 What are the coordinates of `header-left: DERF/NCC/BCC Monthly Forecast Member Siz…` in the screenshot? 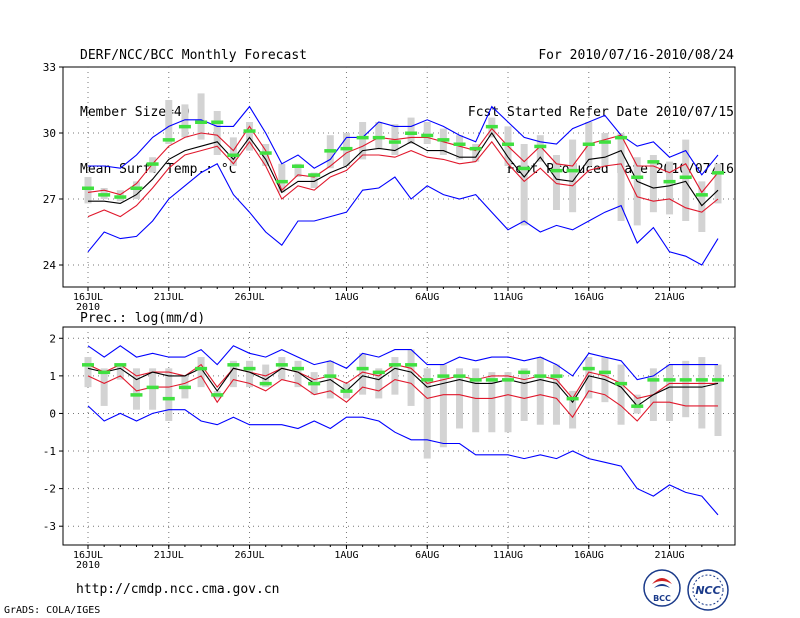 It's located at (193, 103).